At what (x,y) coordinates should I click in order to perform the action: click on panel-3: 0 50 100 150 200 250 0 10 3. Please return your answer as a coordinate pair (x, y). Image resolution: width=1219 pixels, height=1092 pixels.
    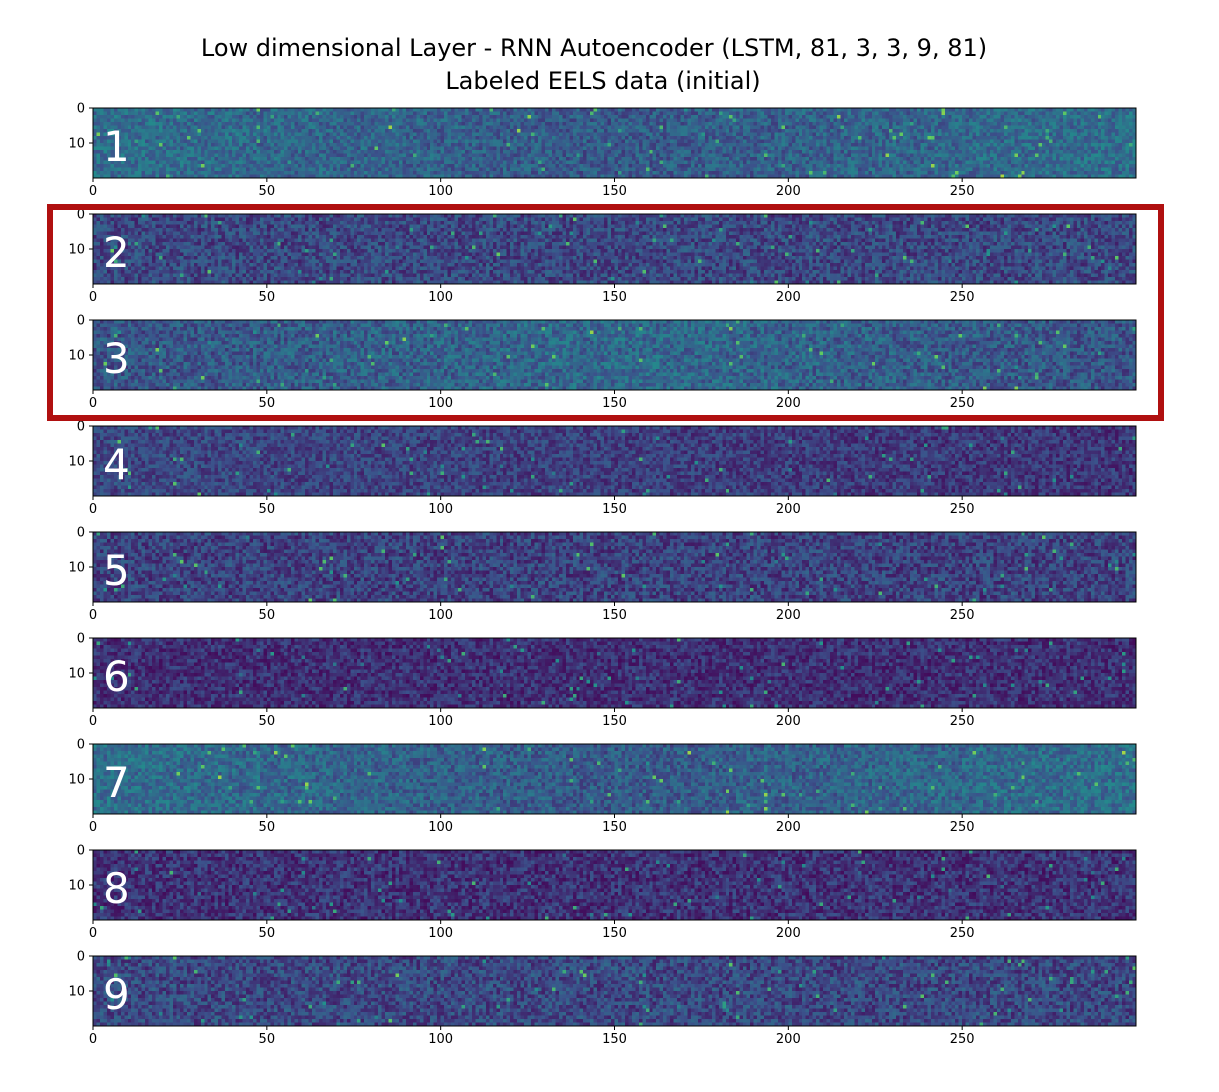
    Looking at the image, I should click on (602, 362).